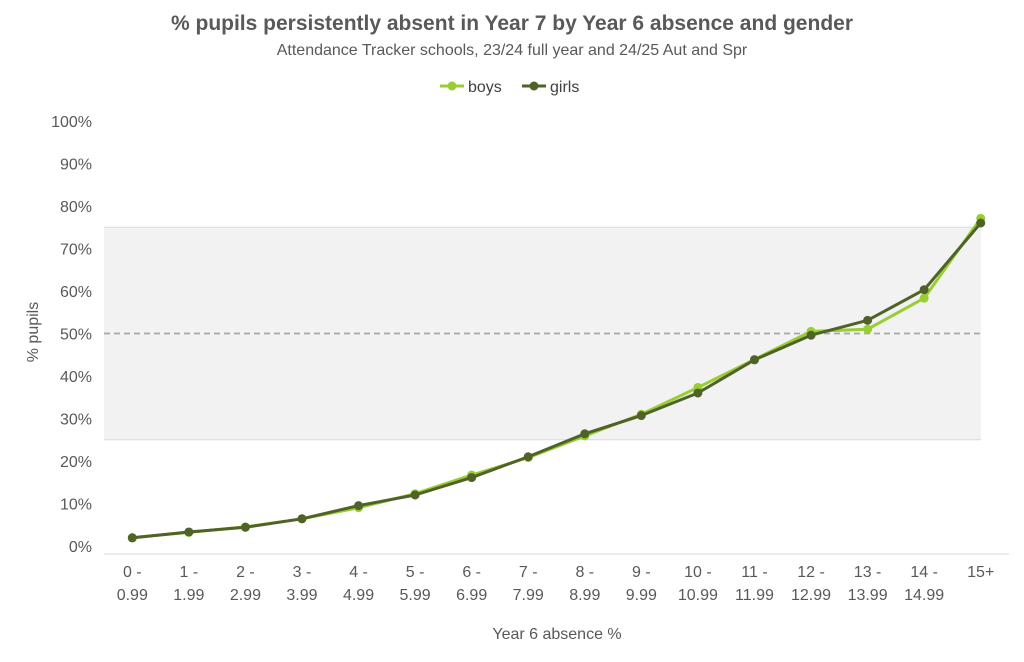 This screenshot has height=662, width=1024. I want to click on legend: boys girls, so click(509, 87).